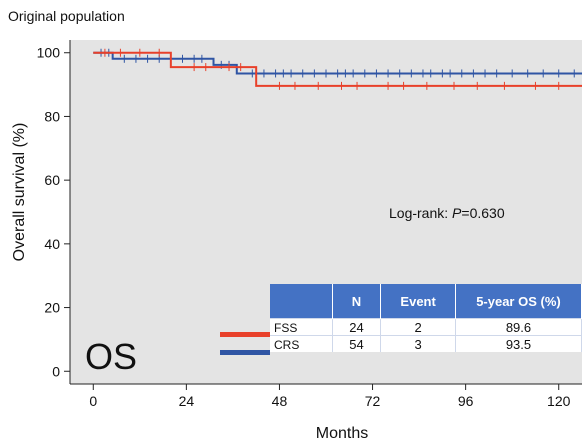  I want to click on header-event: Event, so click(418, 301).